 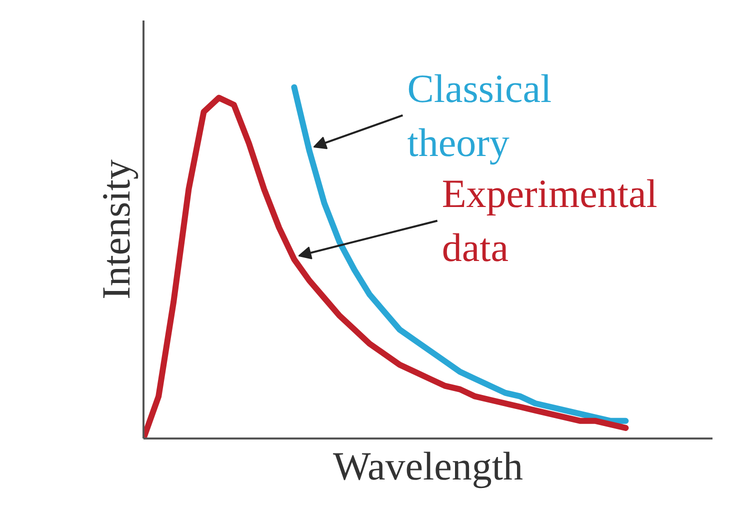 What do you see at coordinates (428, 466) in the screenshot?
I see `x-axis-title: Wavelength` at bounding box center [428, 466].